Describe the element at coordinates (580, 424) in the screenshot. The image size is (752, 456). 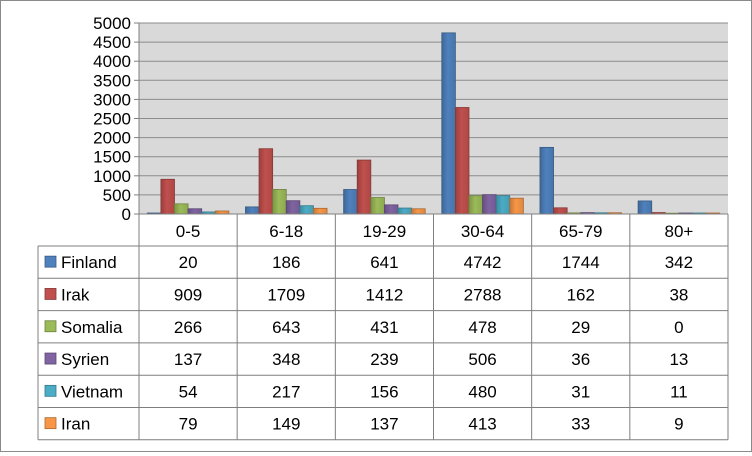
I see `data-label: 33` at that location.